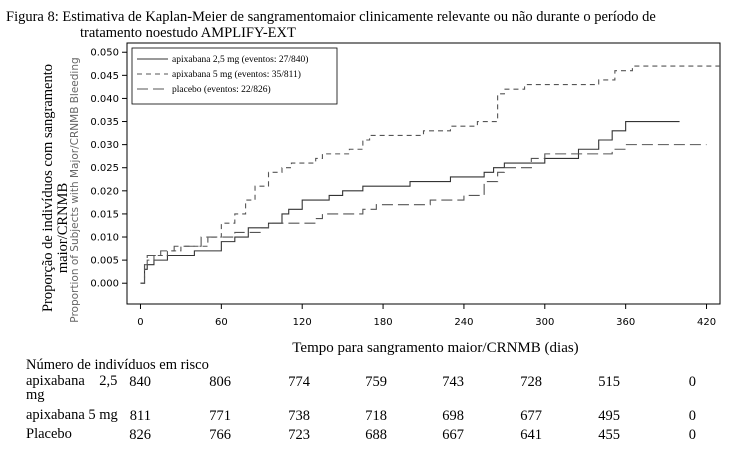 The height and width of the screenshot is (449, 749). Describe the element at coordinates (299, 435) in the screenshot. I see `risk-cell: 723` at that location.